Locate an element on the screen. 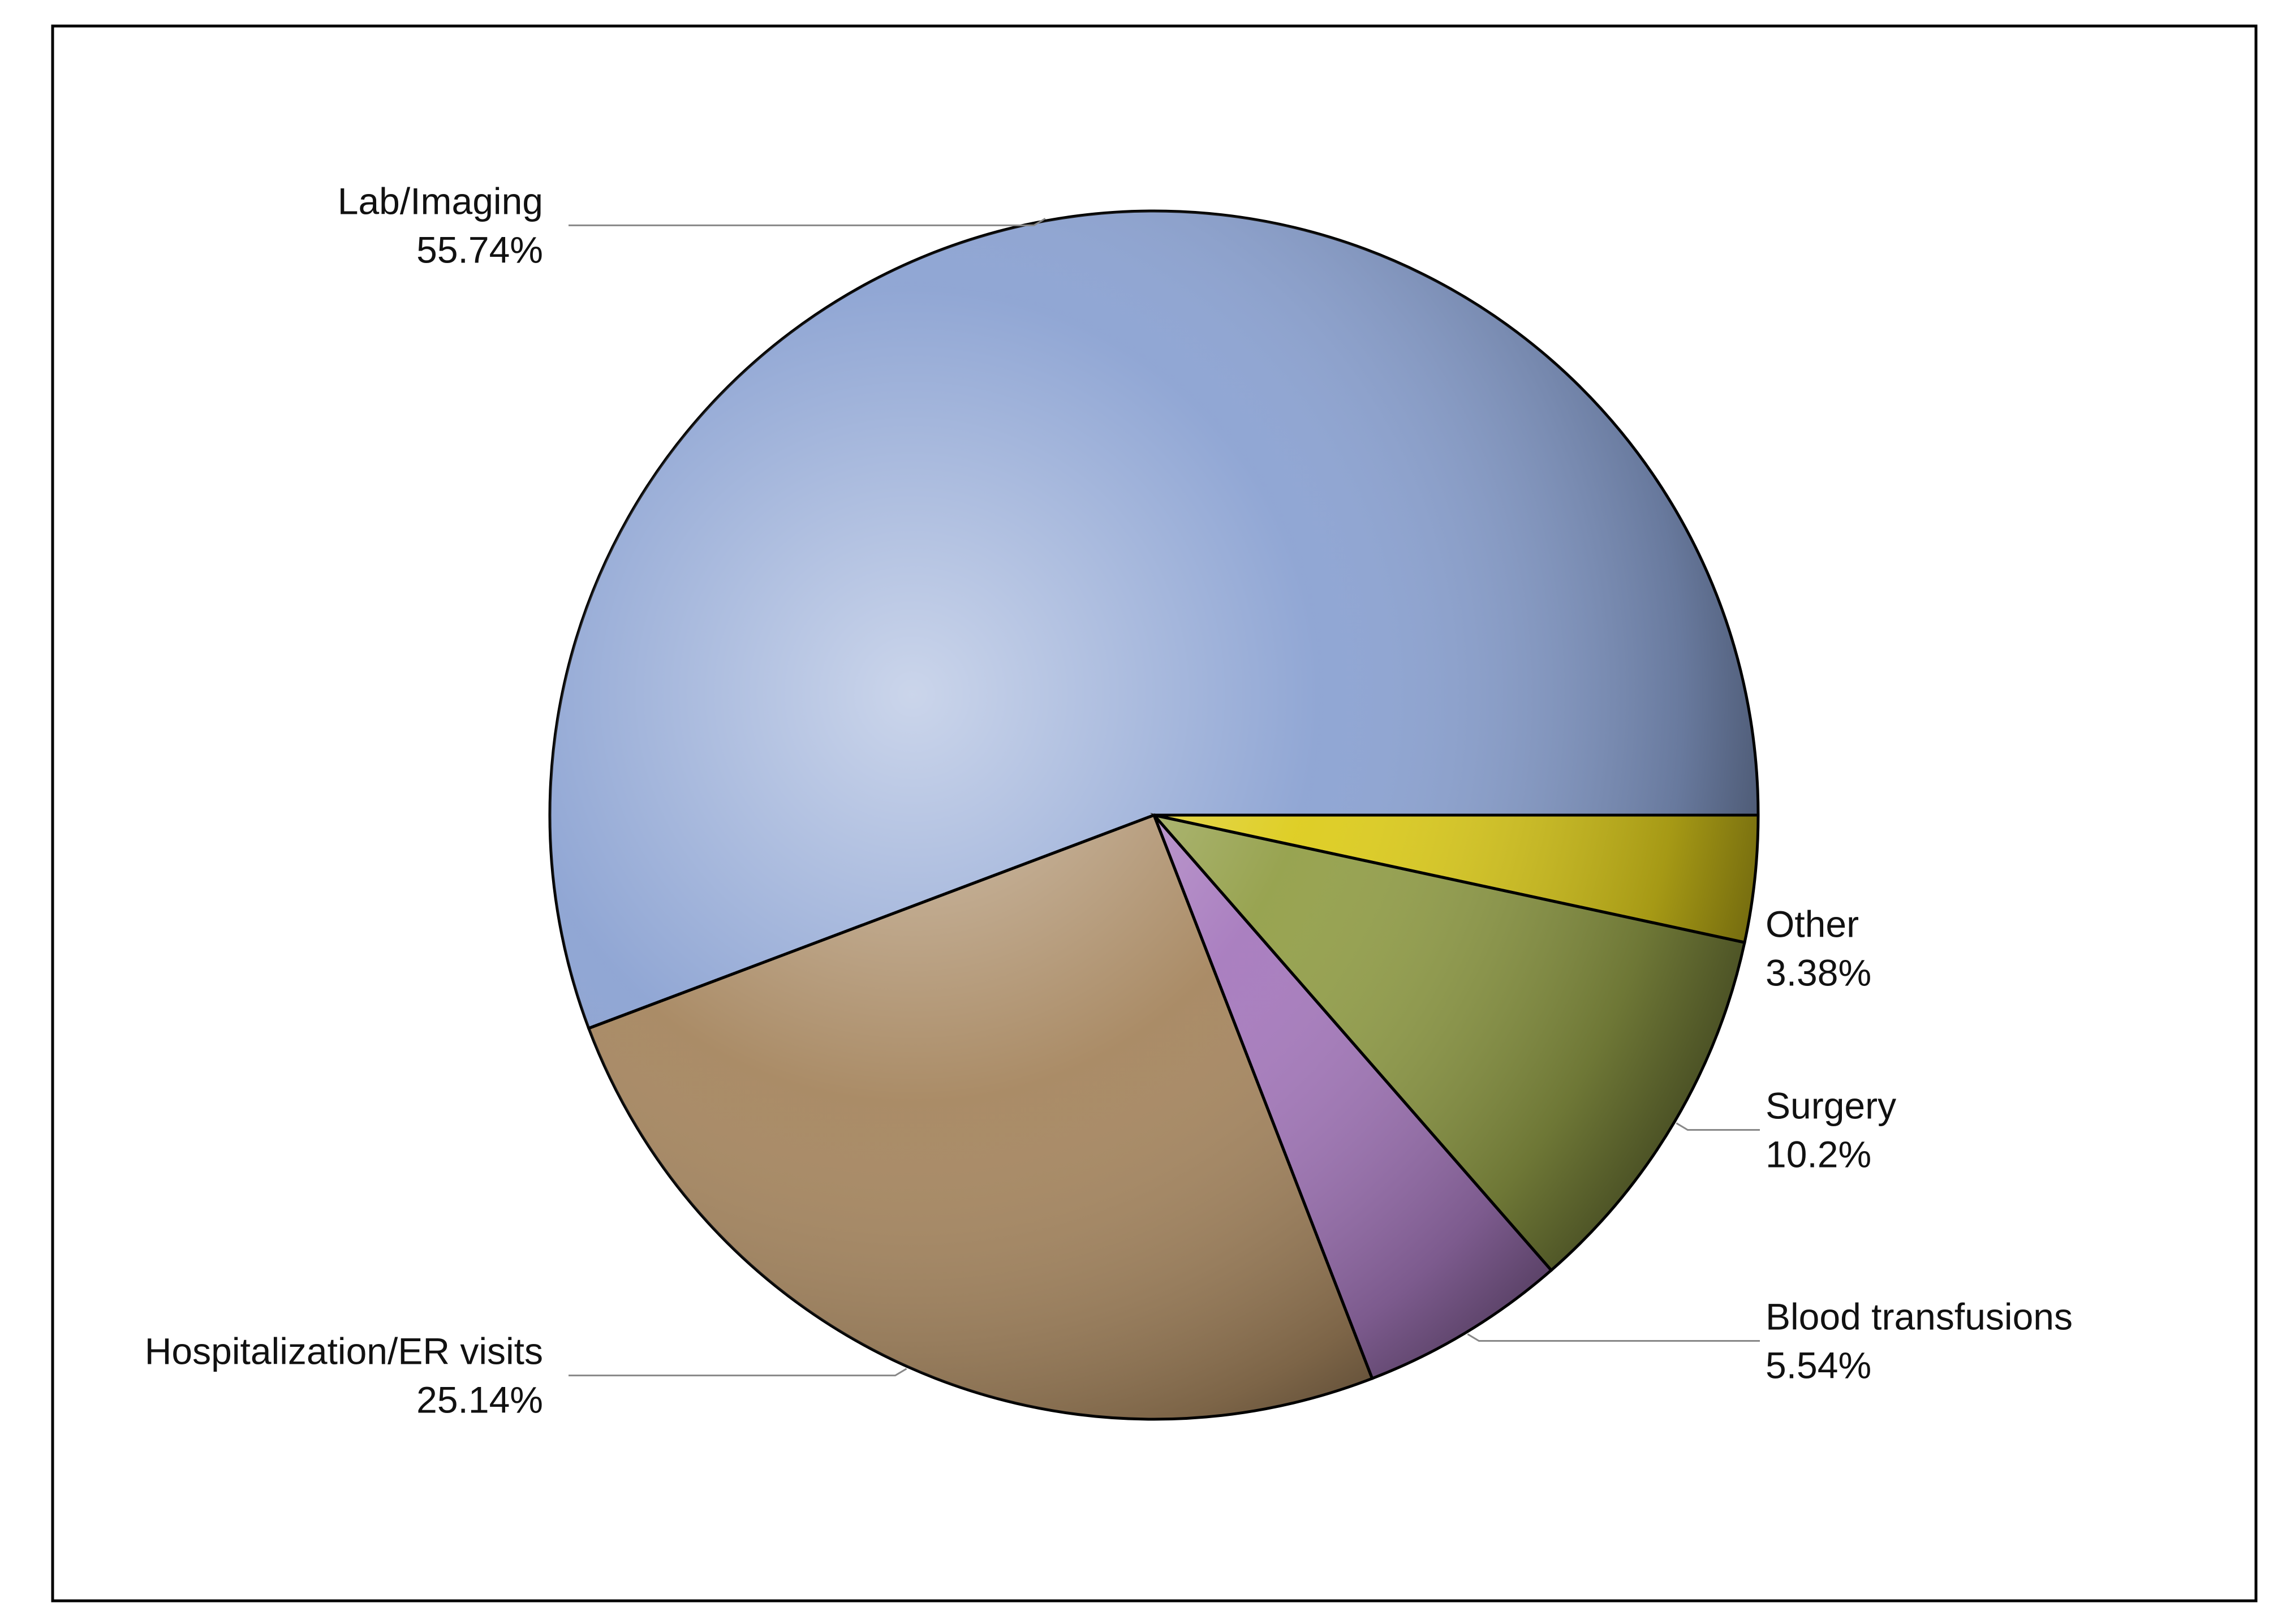 The image size is (2282, 1624). slice-label: Surgery is located at coordinates (1831, 1106).